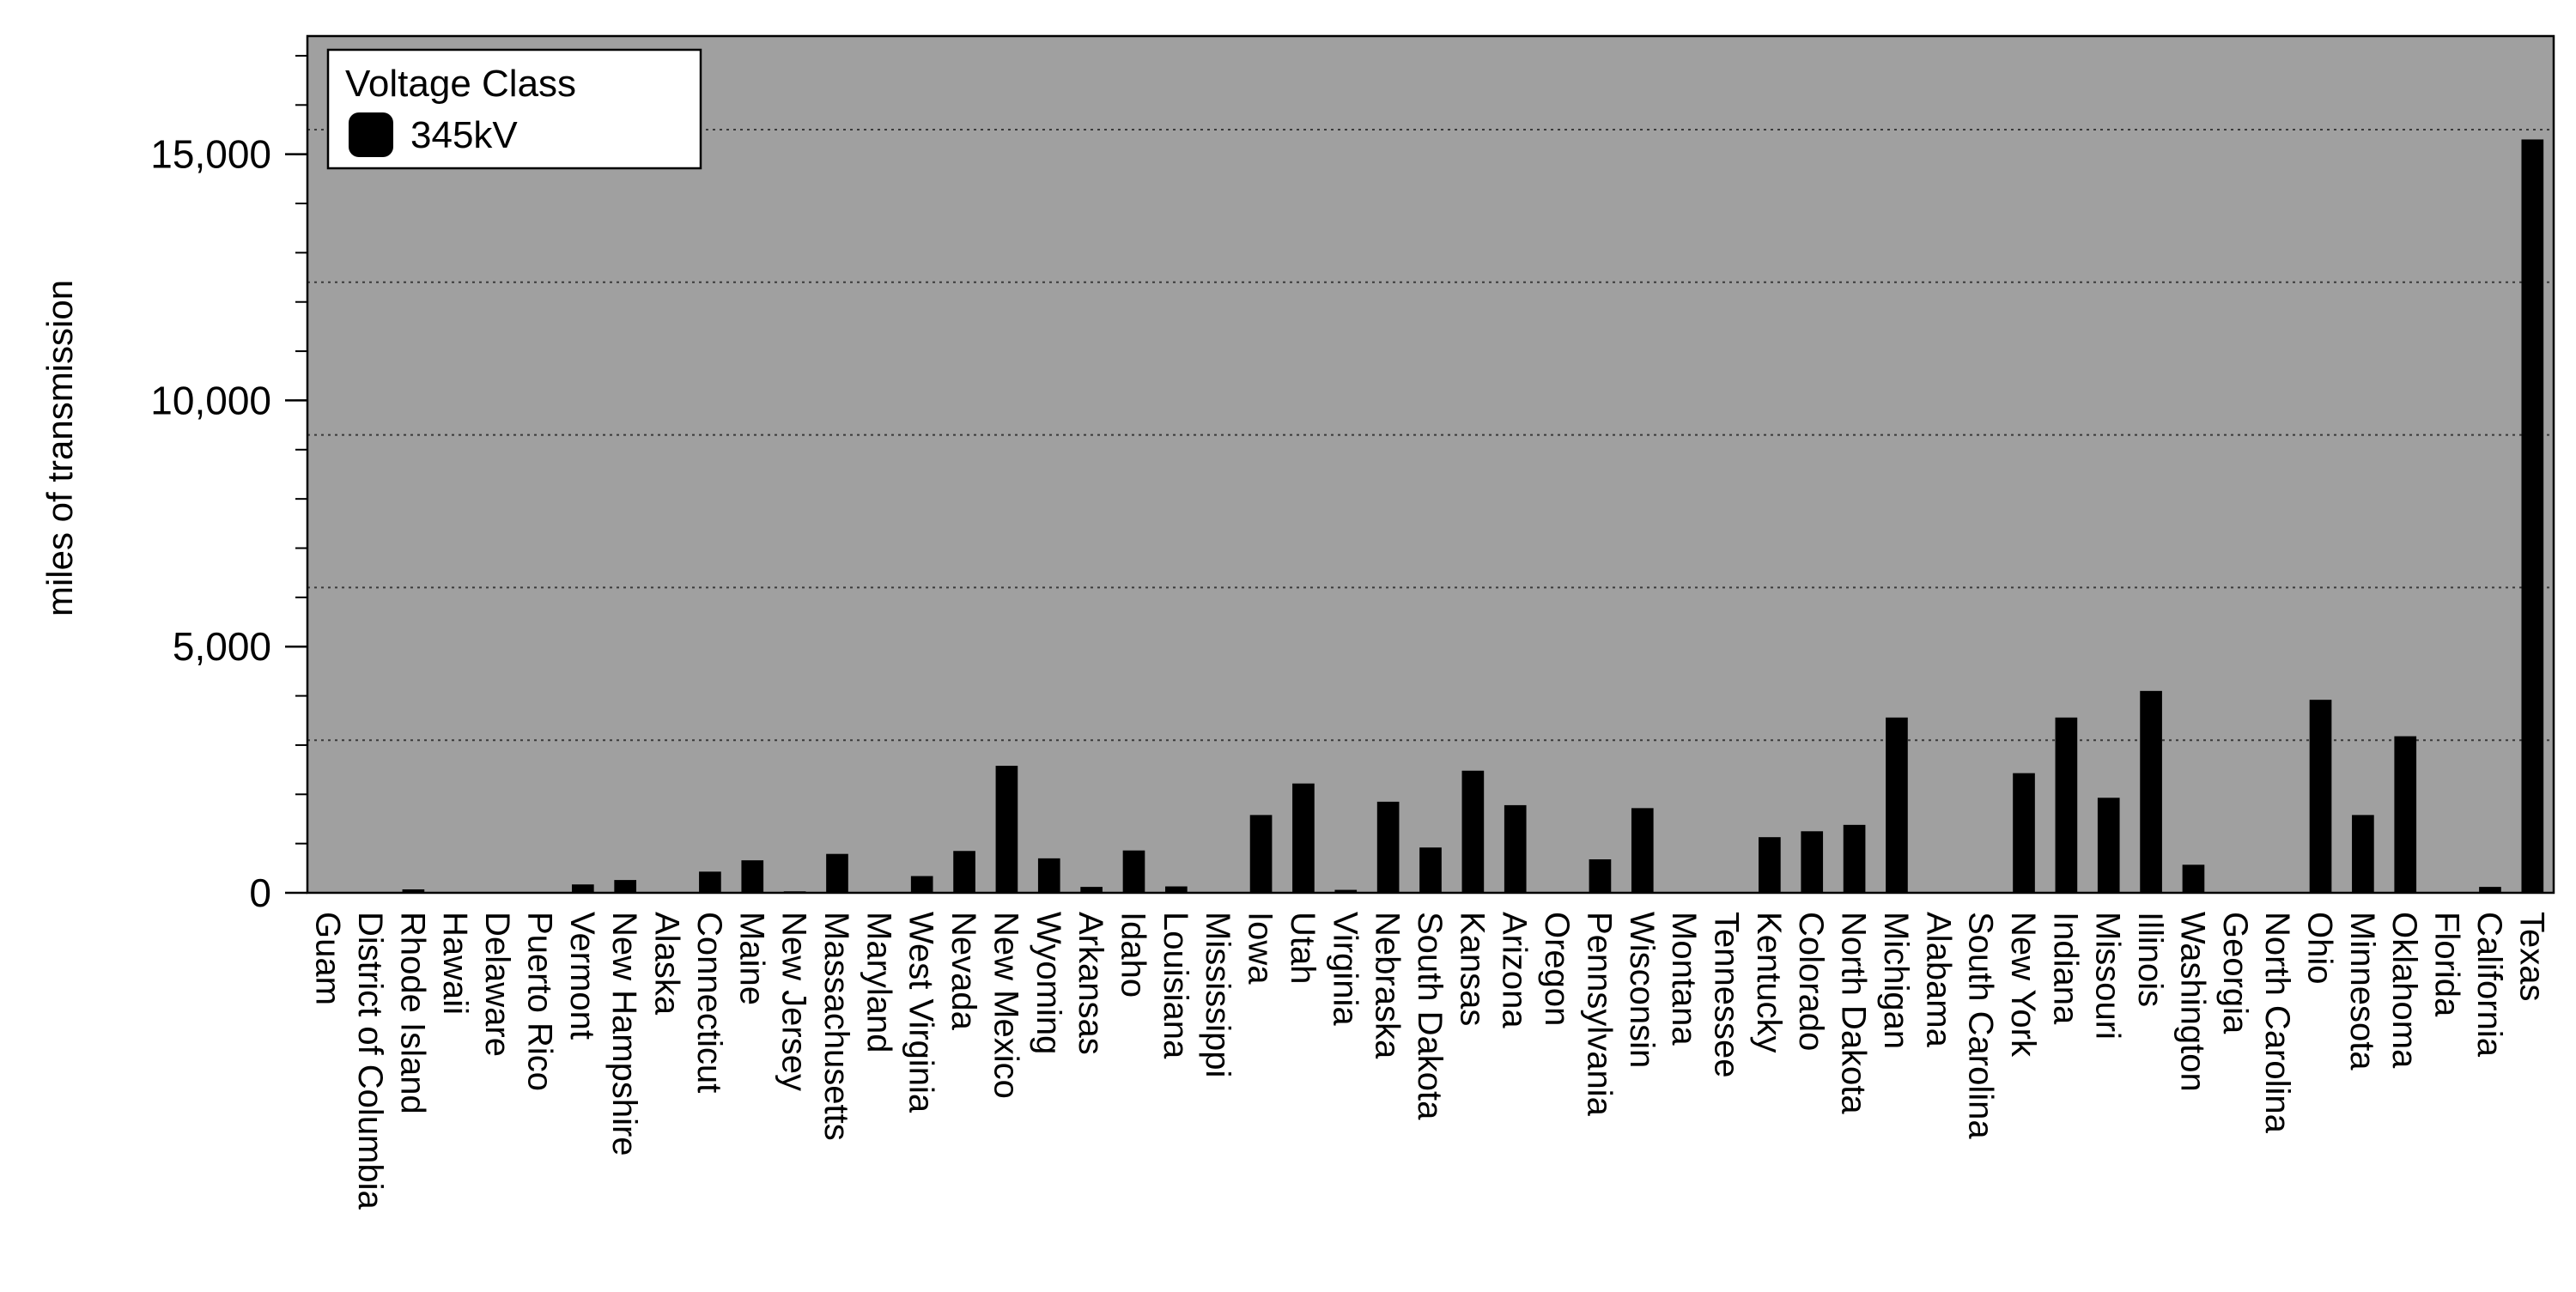 This screenshot has width=2576, height=1292. I want to click on bar-wisconsin, so click(1642, 850).